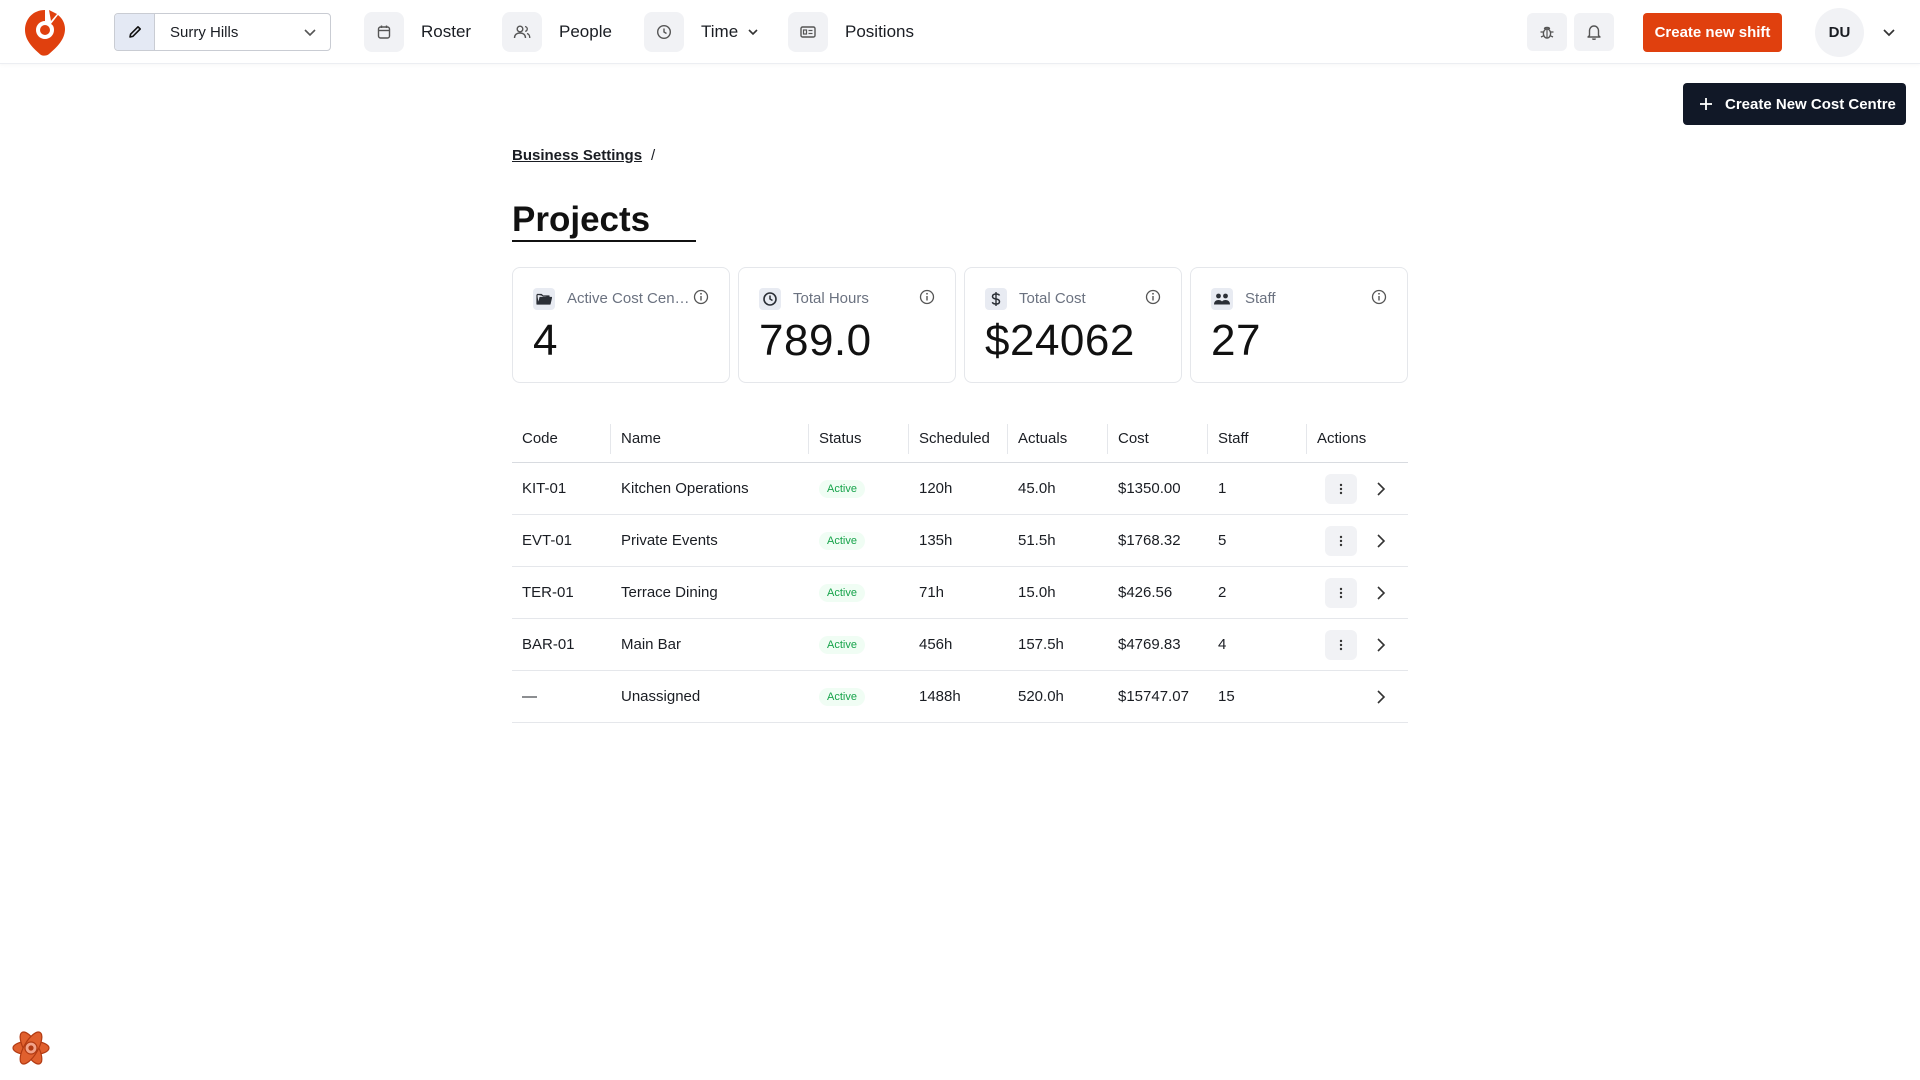  Describe the element at coordinates (1222, 540) in the screenshot. I see `cell-staff: 5` at that location.